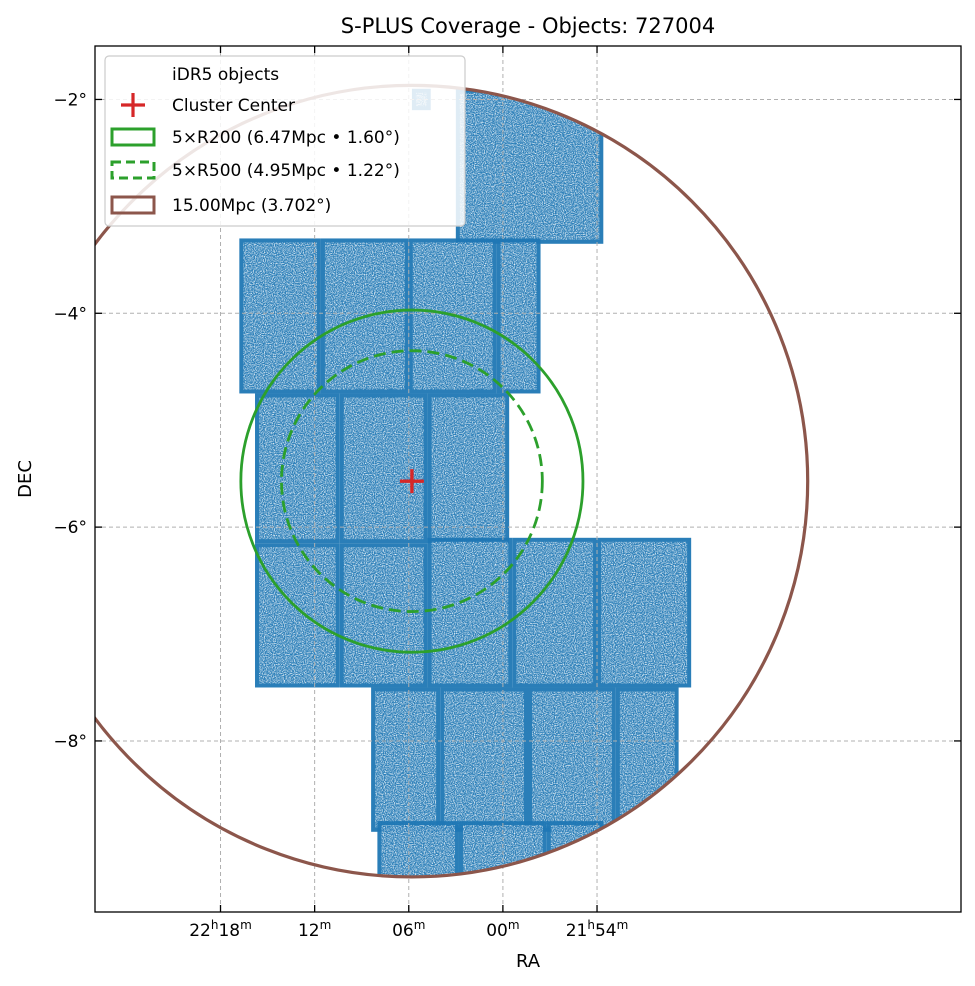  Describe the element at coordinates (70, 742) in the screenshot. I see `y-tick-label: −8°` at that location.